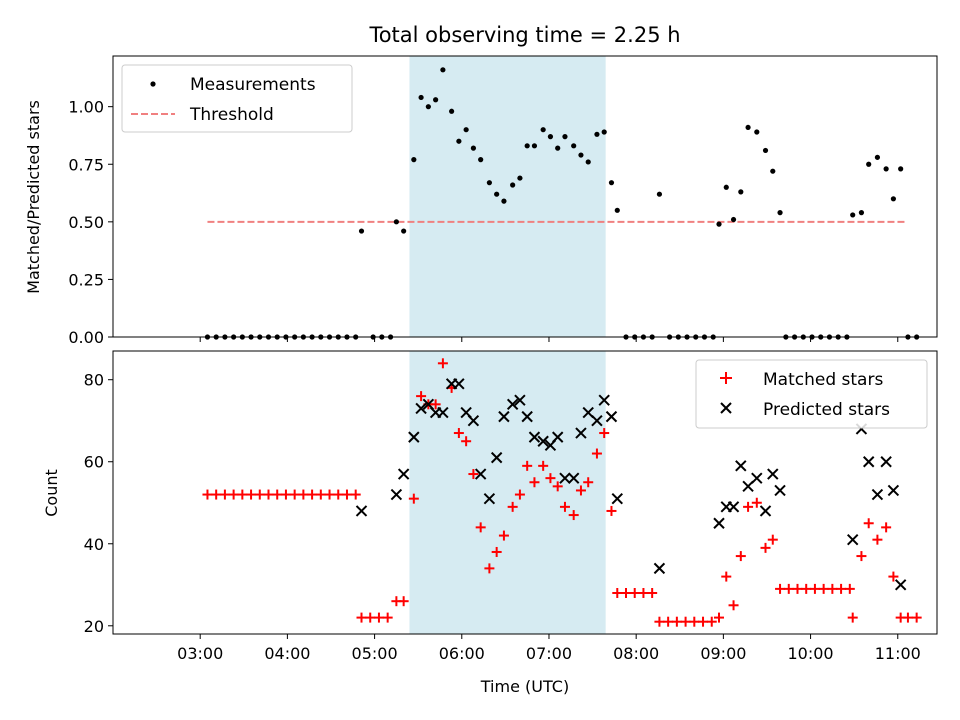 This screenshot has height=720, width=960. Describe the element at coordinates (94, 544) in the screenshot. I see `bottom-y-tick-label: 40` at that location.